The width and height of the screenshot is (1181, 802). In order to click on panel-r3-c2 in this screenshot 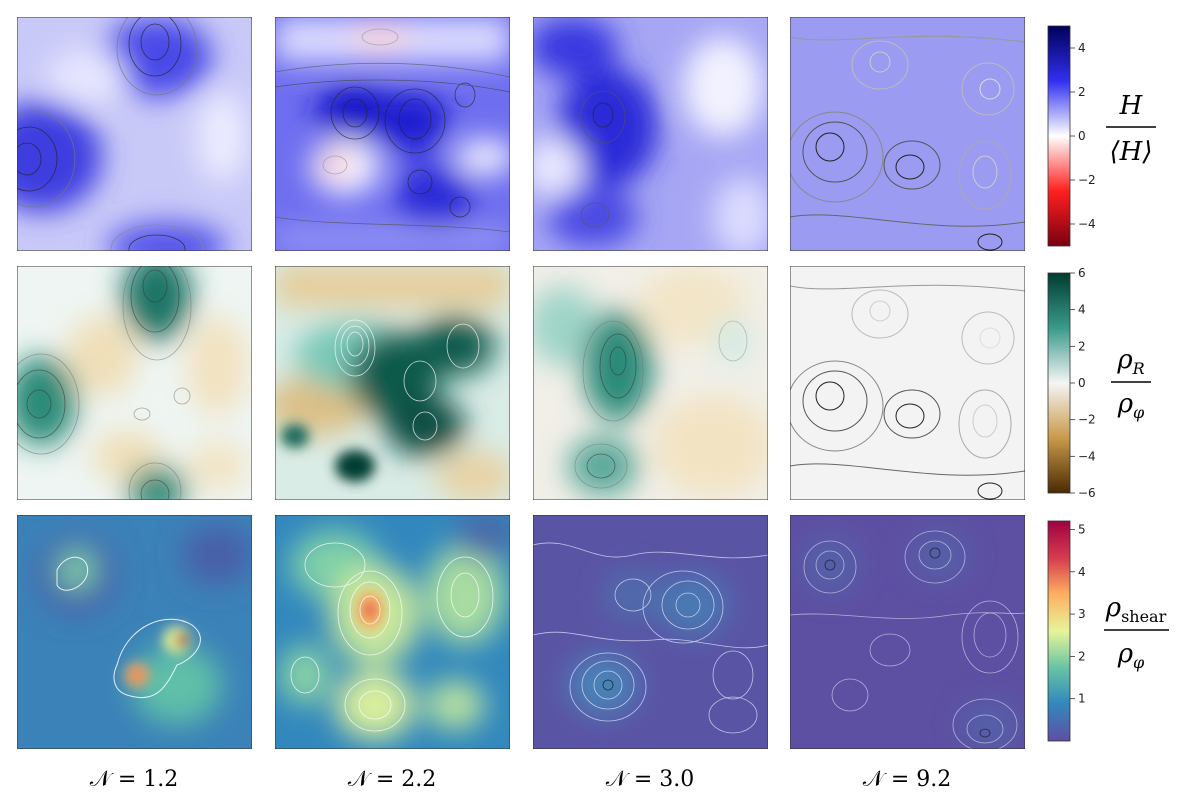, I will do `click(392, 632)`.